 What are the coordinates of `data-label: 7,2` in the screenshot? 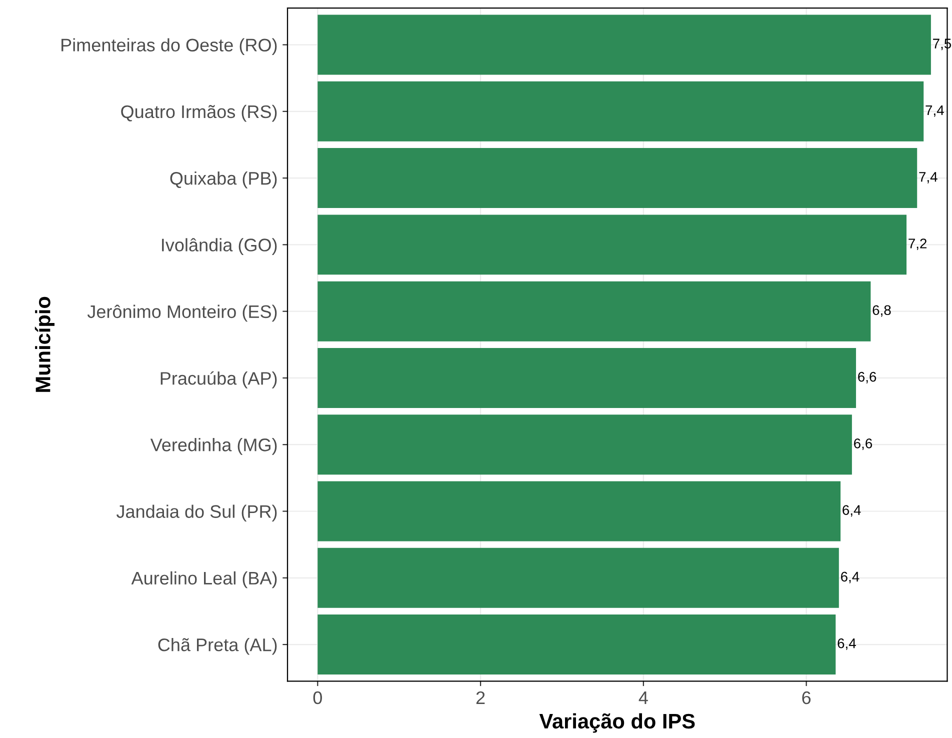 It's located at (917, 244).